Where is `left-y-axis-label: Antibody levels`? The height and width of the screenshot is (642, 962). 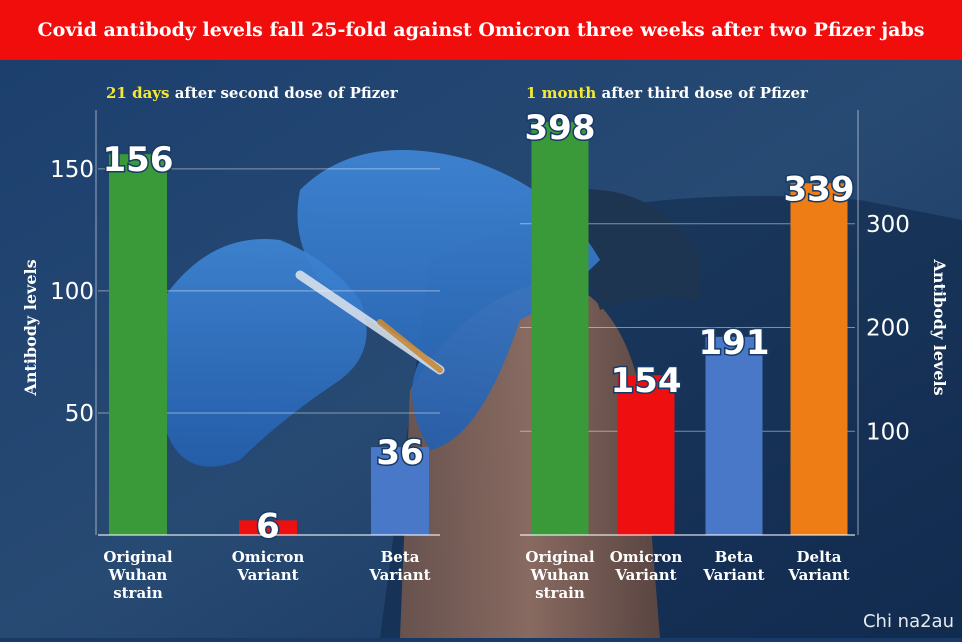 left-y-axis-label: Antibody levels is located at coordinates (30, 327).